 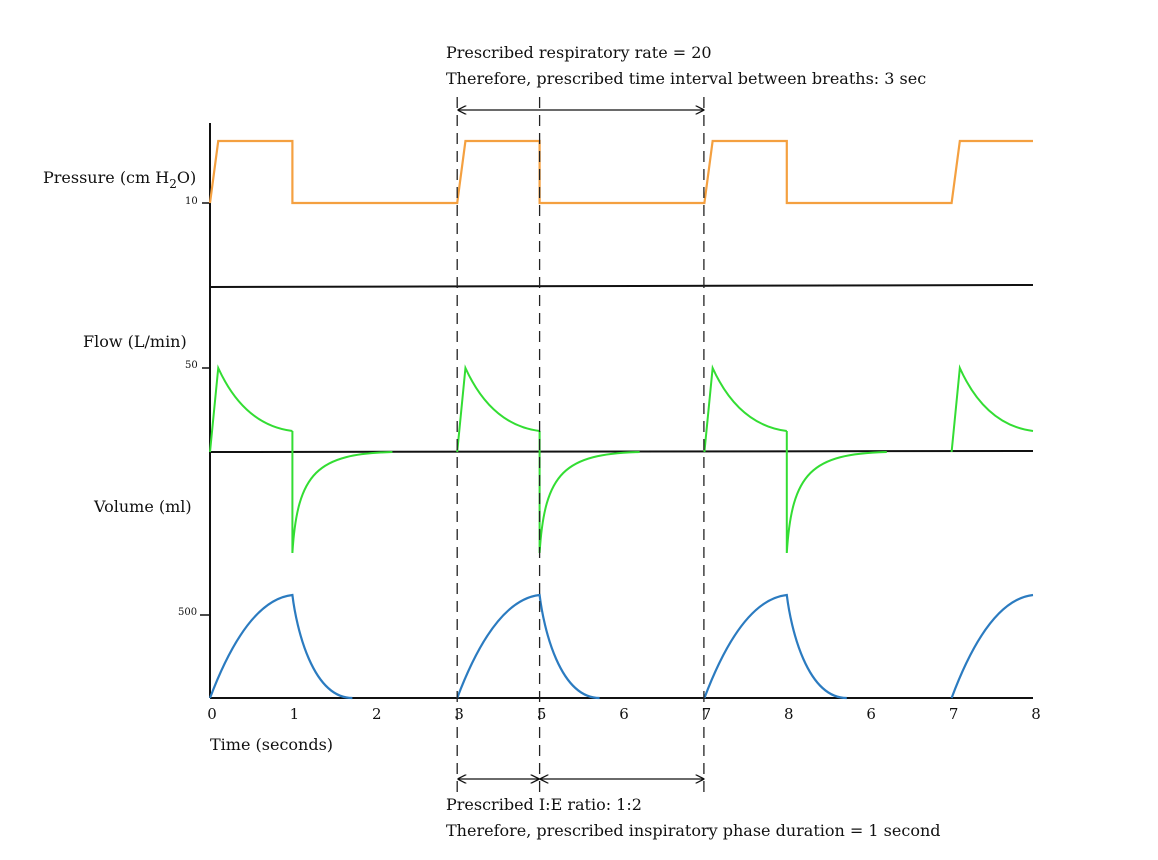 I want to click on pressure-label-end: O), so click(x=186, y=177).